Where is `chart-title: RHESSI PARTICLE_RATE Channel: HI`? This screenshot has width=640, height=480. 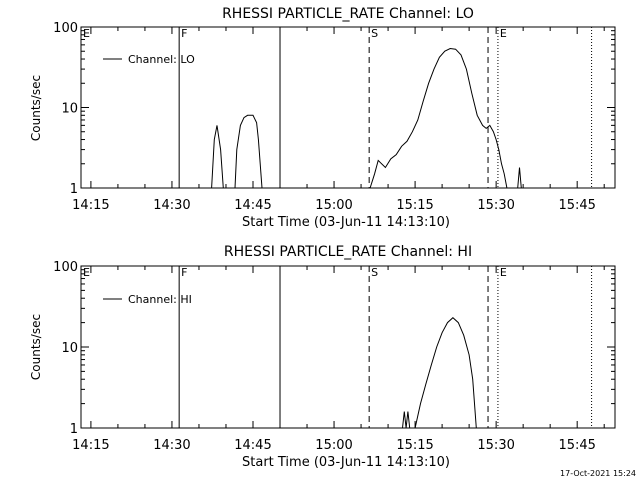 chart-title: RHESSI PARTICLE_RATE Channel: HI is located at coordinates (348, 252).